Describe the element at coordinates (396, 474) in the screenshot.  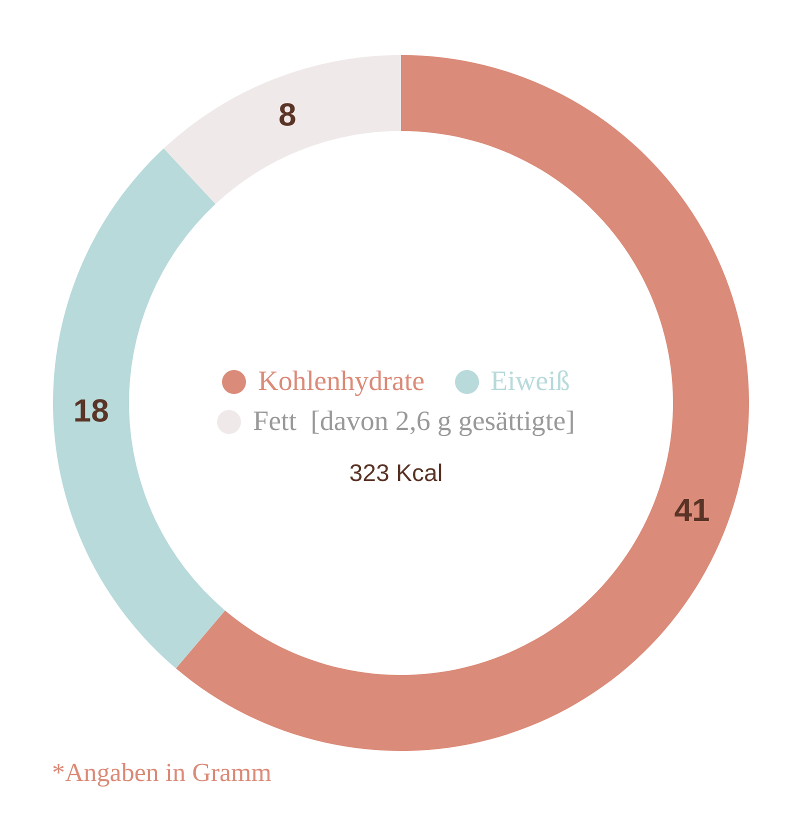
I see `text: 323 Kcal` at that location.